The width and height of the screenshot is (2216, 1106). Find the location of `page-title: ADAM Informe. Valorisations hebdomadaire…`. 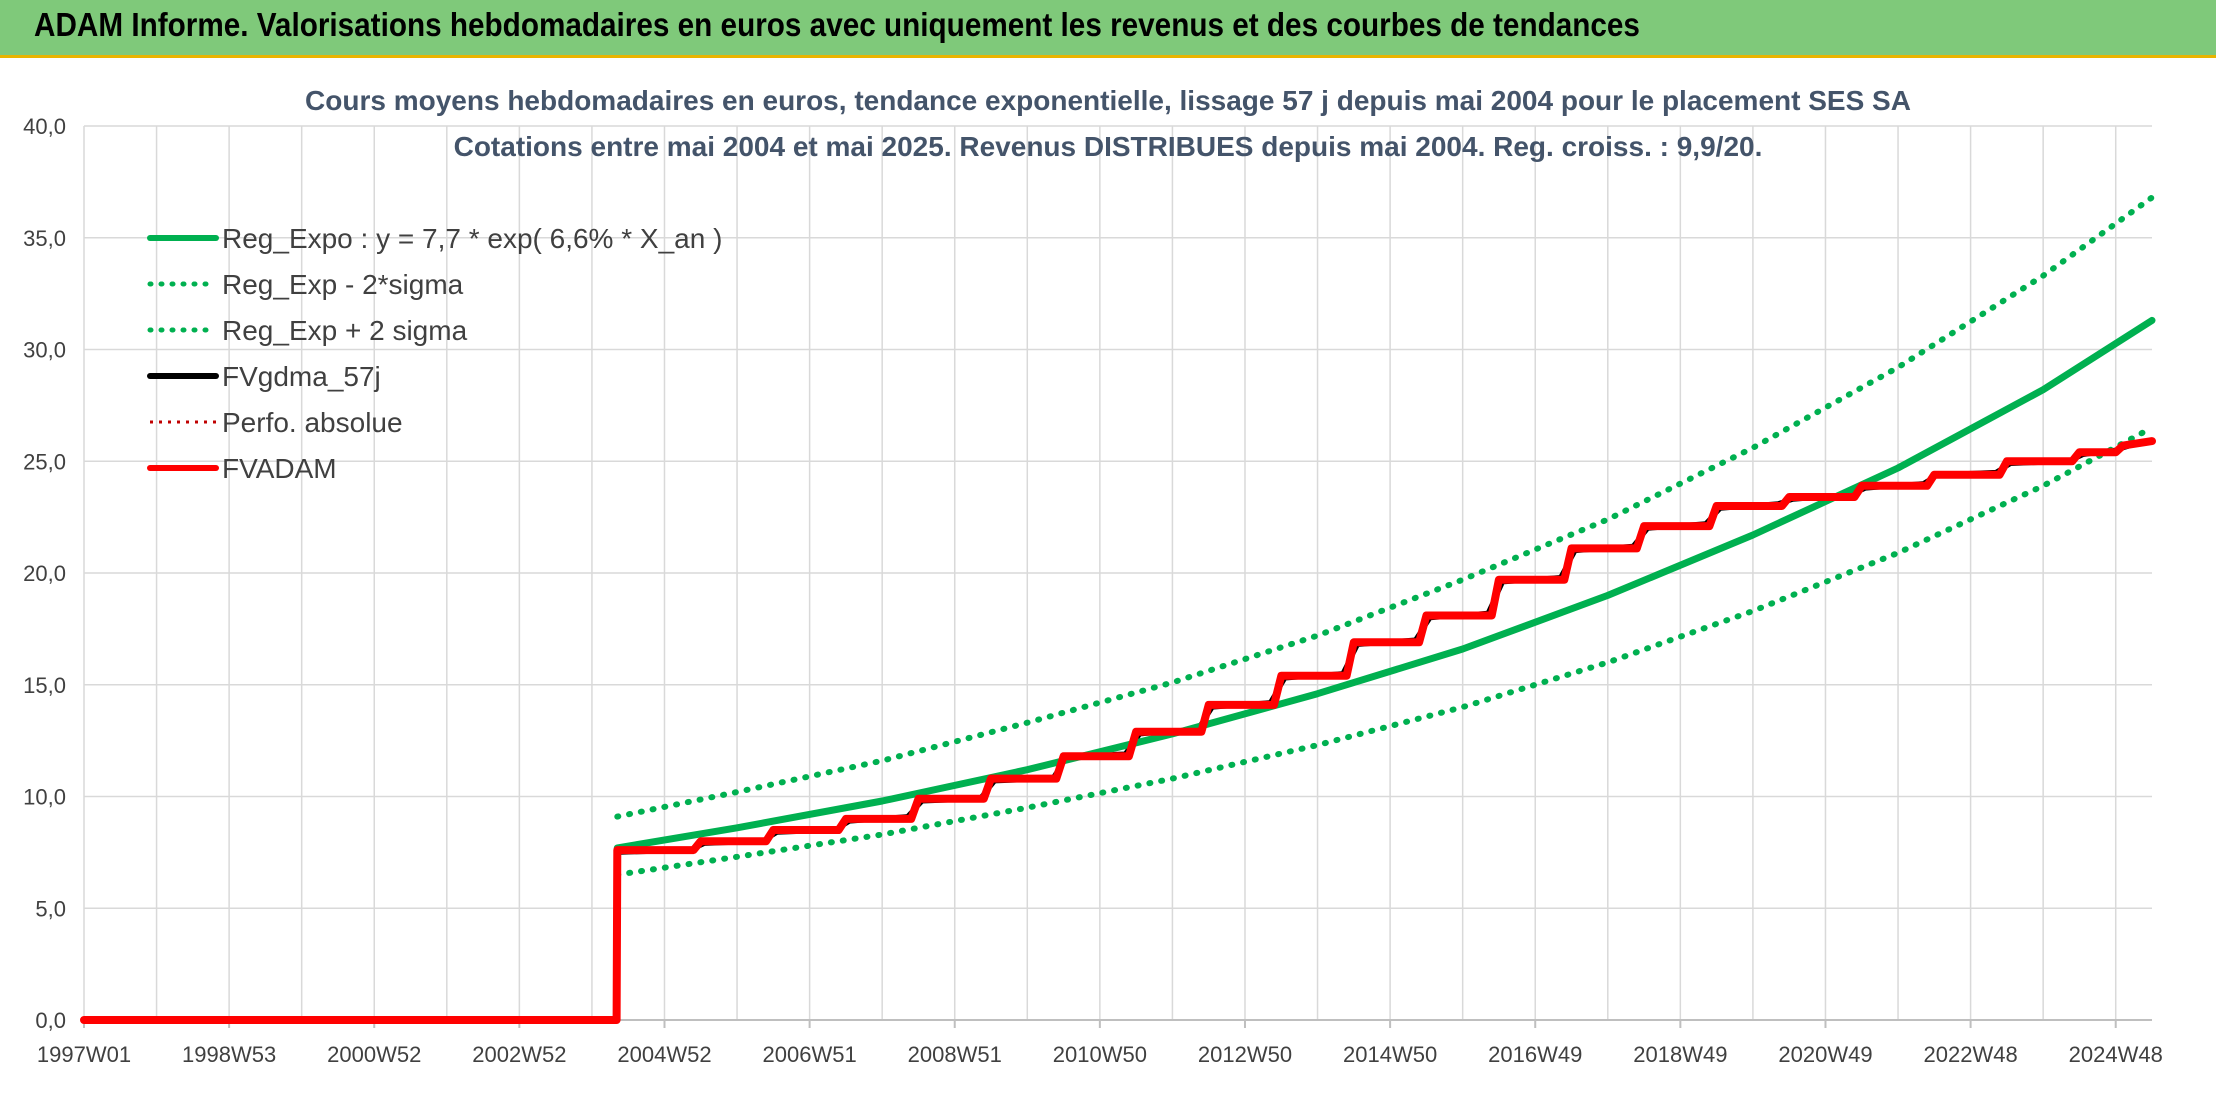

page-title: ADAM Informe. Valorisations hebdomadaire… is located at coordinates (837, 24).